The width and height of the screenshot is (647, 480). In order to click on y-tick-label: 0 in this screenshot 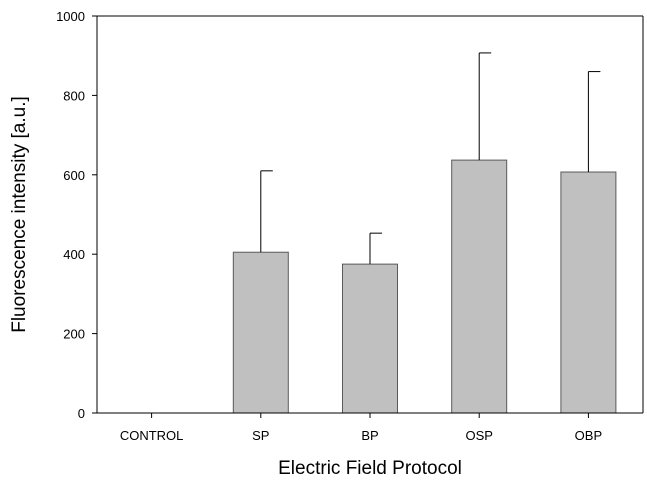, I will do `click(81, 413)`.